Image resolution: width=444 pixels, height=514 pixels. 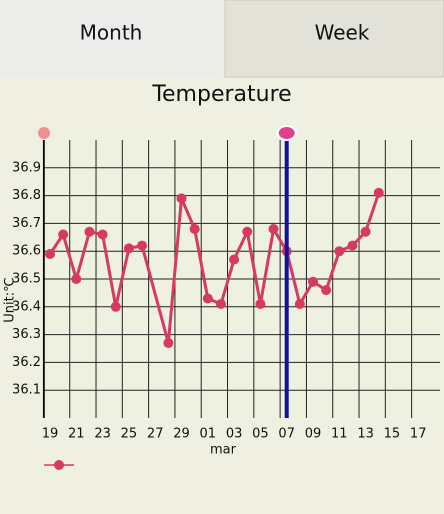 What do you see at coordinates (260, 434) in the screenshot?
I see `x-tick-label: 05` at bounding box center [260, 434].